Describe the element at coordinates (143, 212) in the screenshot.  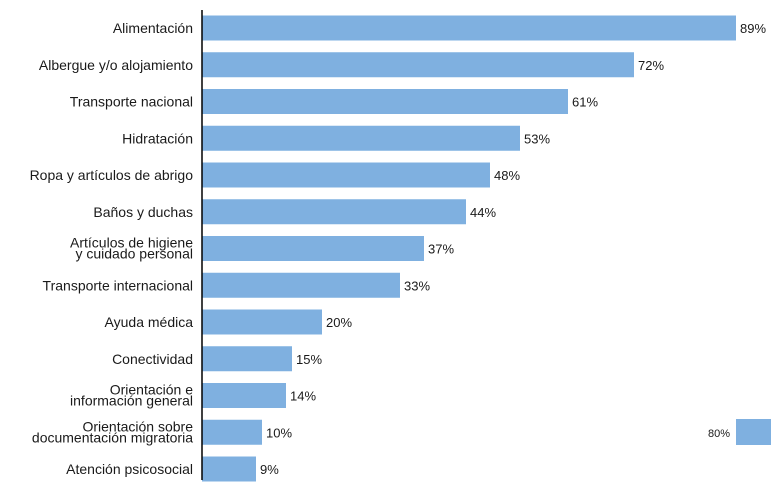
I see `category-label: Baños y duchas` at that location.